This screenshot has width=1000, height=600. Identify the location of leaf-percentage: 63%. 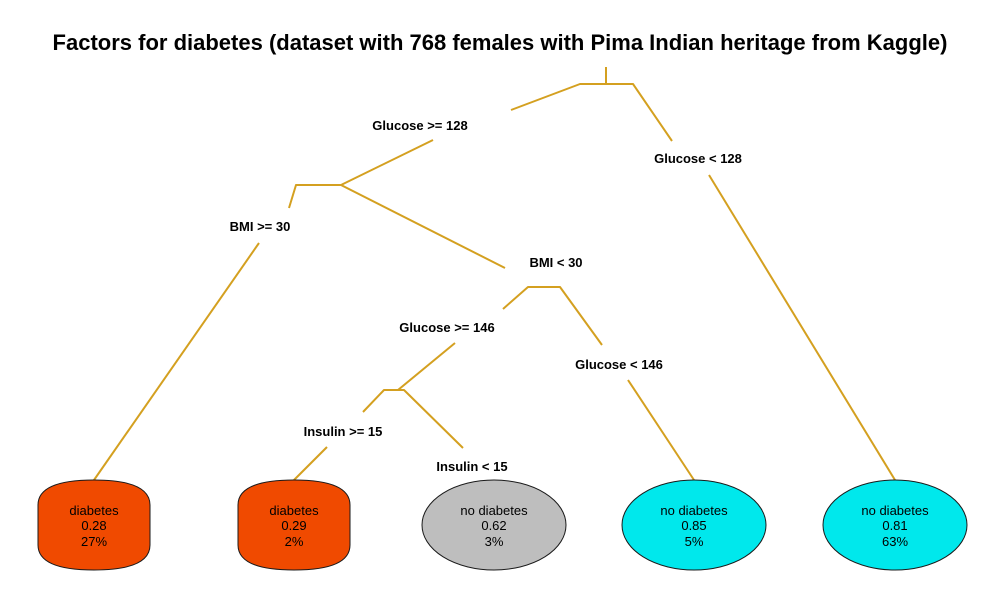
(895, 541).